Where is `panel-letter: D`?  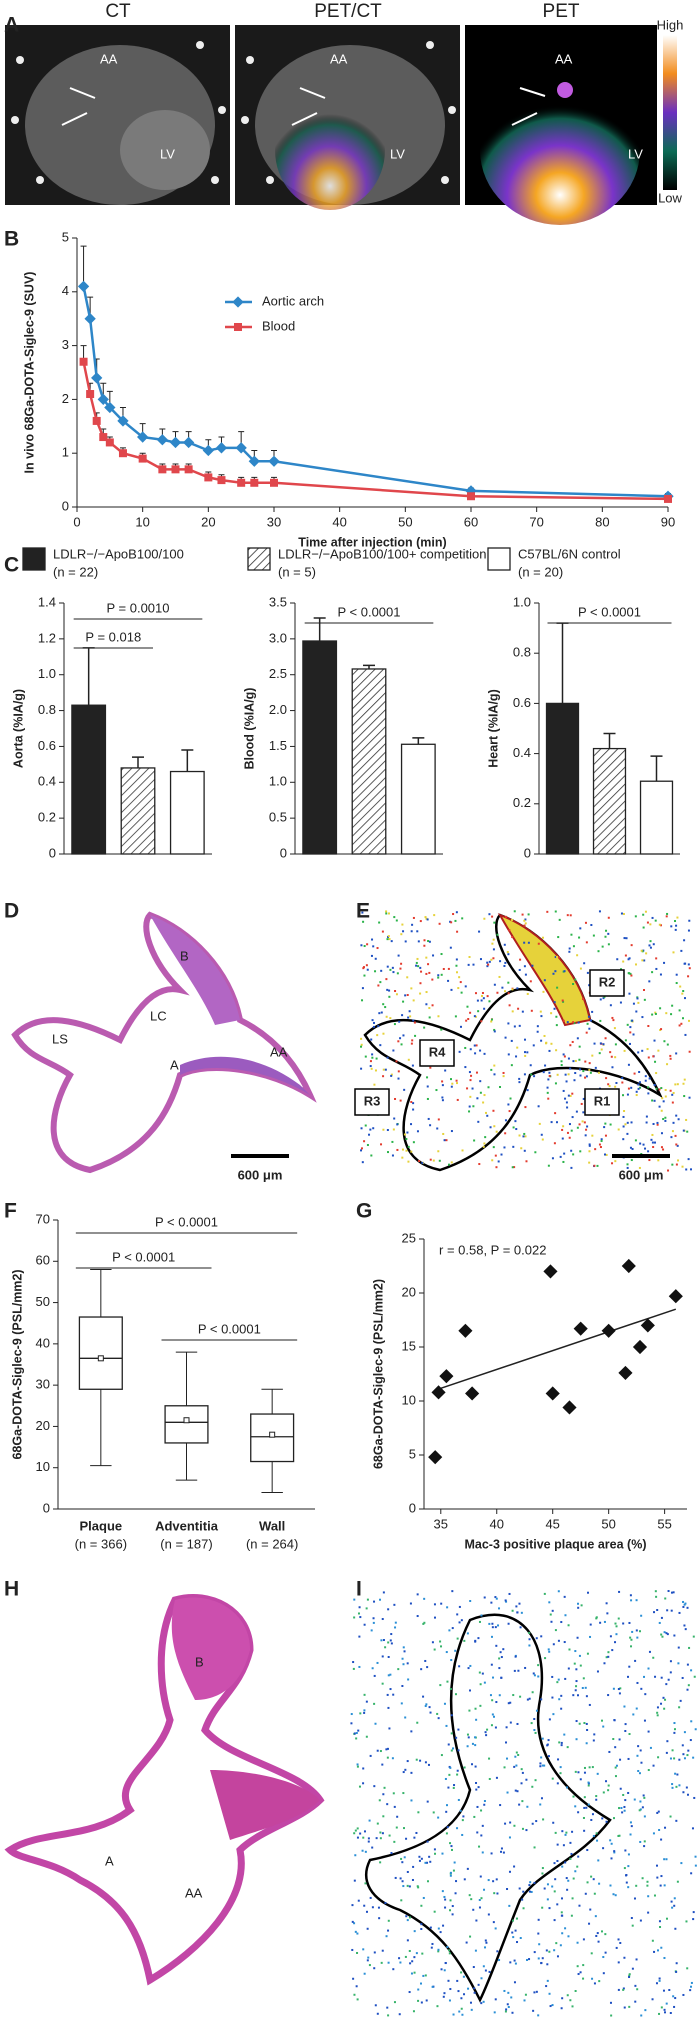
panel-letter: D is located at coordinates (11, 911).